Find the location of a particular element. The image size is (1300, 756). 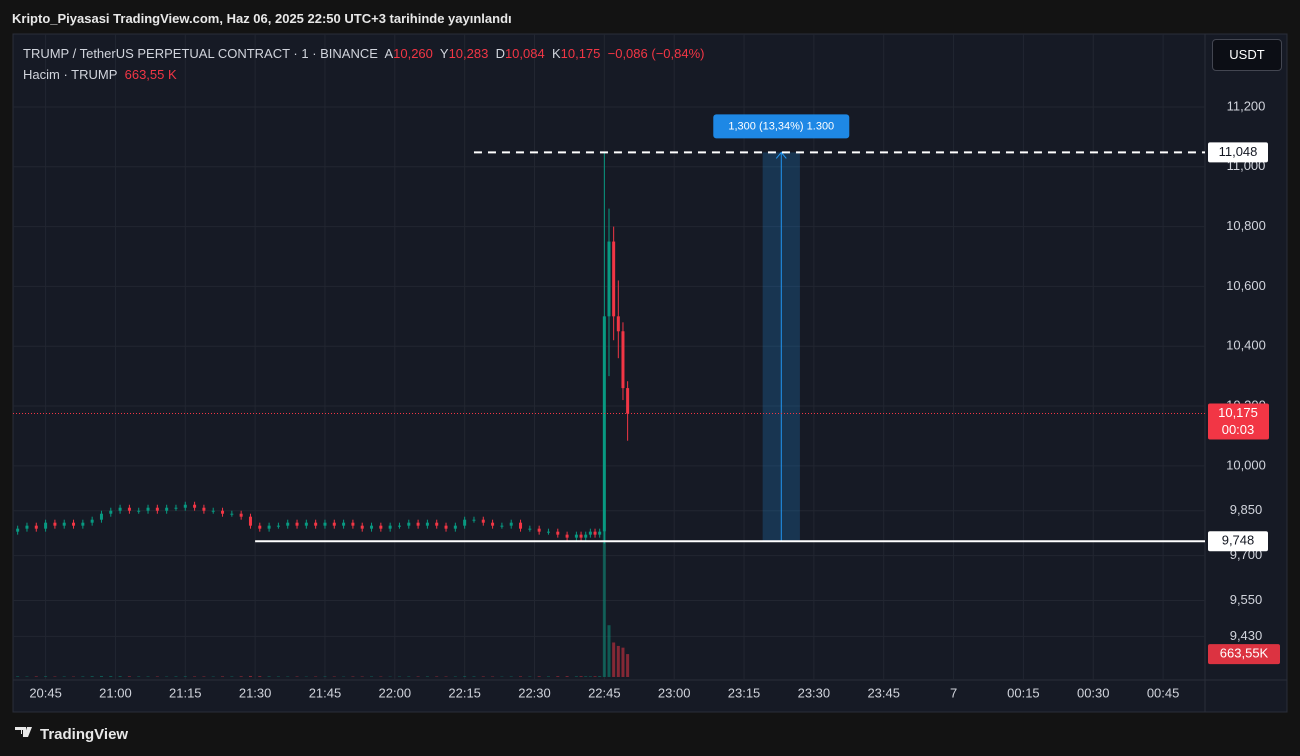

volume-row: Hacim · TRUMP 663,55 K is located at coordinates (100, 74).